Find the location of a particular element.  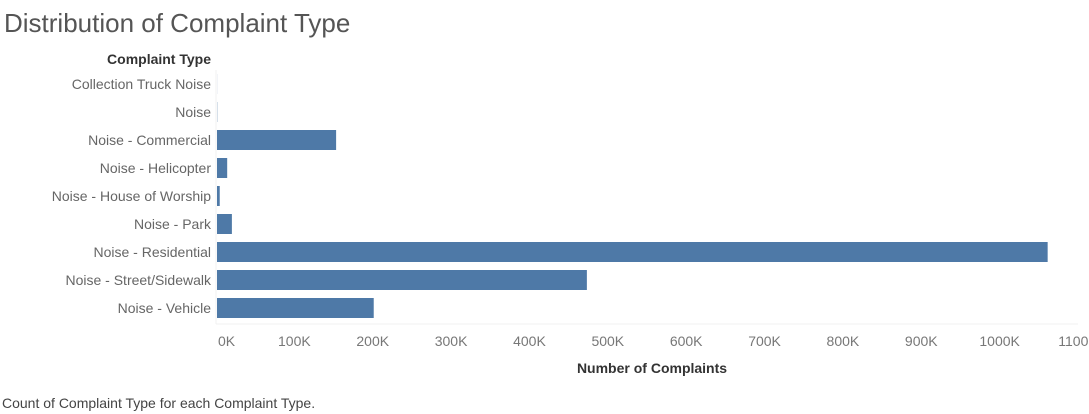

chart-title: Distribution of Complaint Type is located at coordinates (177, 23).